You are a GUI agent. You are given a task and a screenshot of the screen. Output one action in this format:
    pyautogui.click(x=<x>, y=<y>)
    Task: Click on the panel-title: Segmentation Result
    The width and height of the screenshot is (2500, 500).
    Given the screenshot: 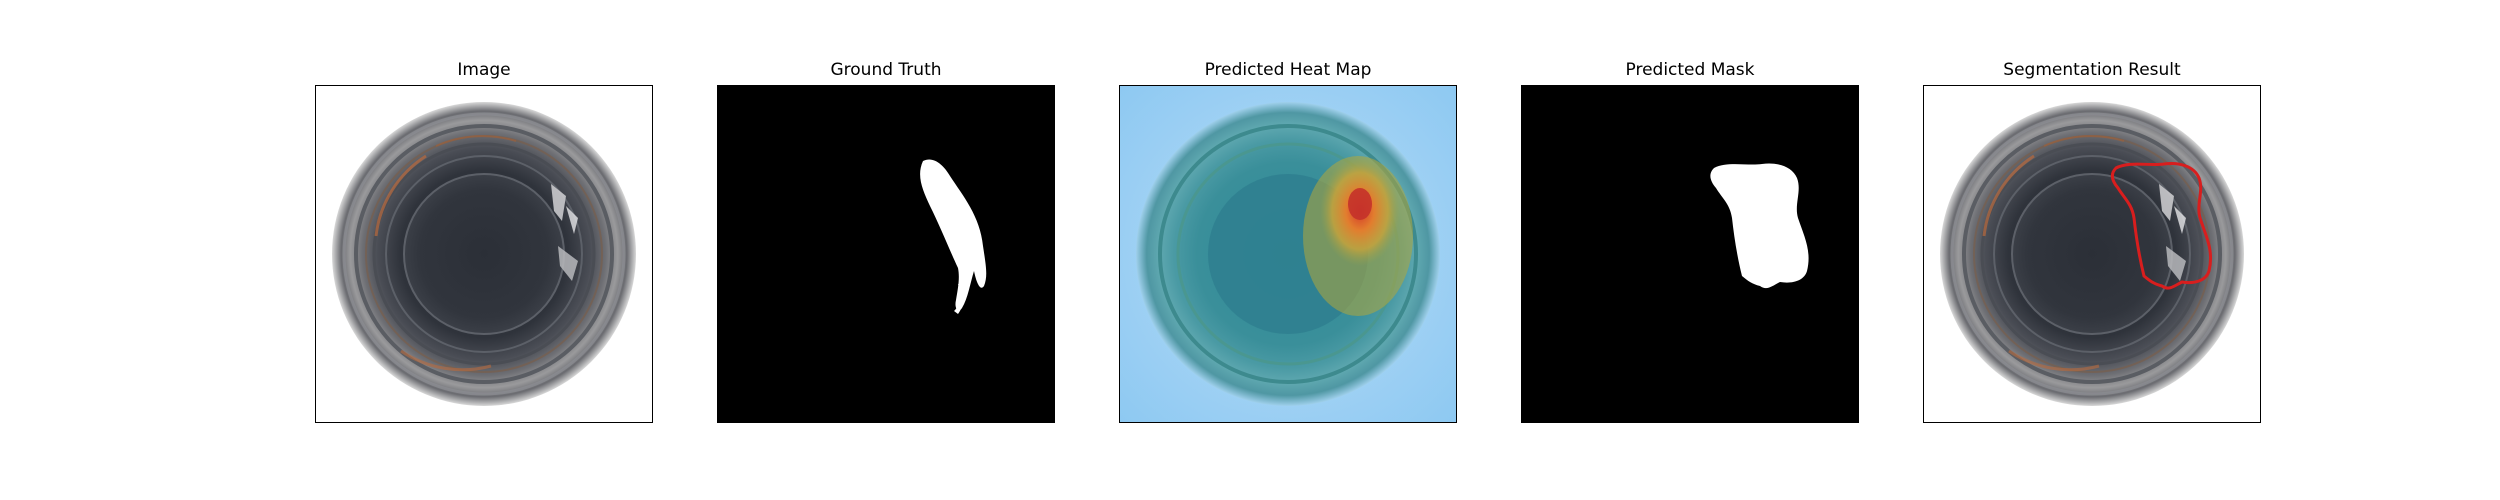 What is the action you would take?
    pyautogui.click(x=2092, y=70)
    